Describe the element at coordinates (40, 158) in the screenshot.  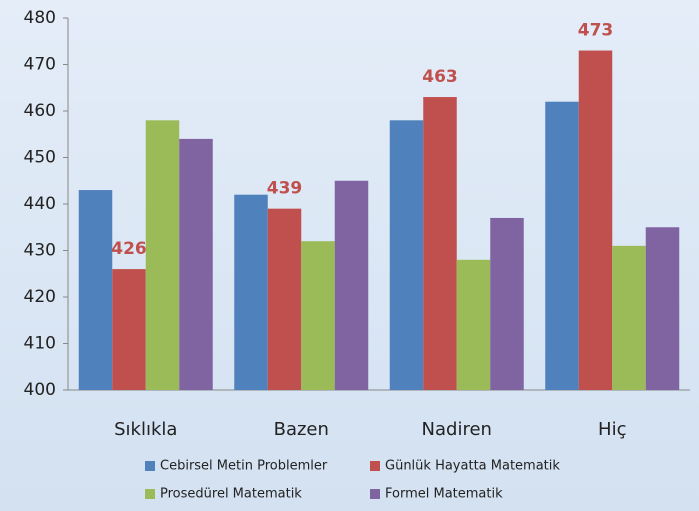
I see `y-tick-label: 450` at that location.